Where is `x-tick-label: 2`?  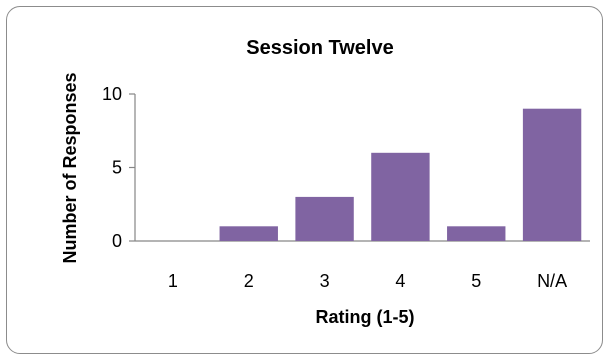 x-tick-label: 2 is located at coordinates (249, 281).